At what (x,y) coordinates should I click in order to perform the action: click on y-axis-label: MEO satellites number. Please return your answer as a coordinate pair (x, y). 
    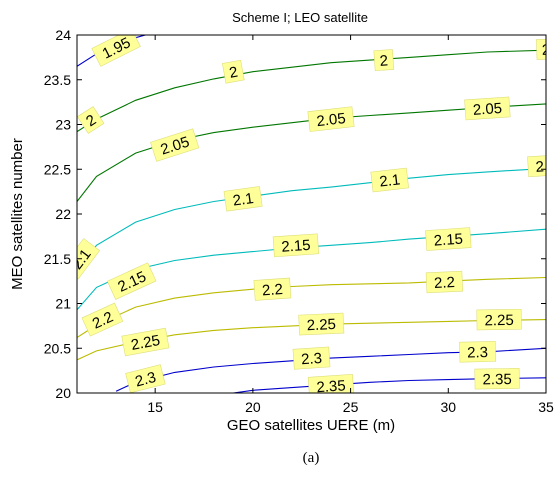
    Looking at the image, I should click on (17, 214).